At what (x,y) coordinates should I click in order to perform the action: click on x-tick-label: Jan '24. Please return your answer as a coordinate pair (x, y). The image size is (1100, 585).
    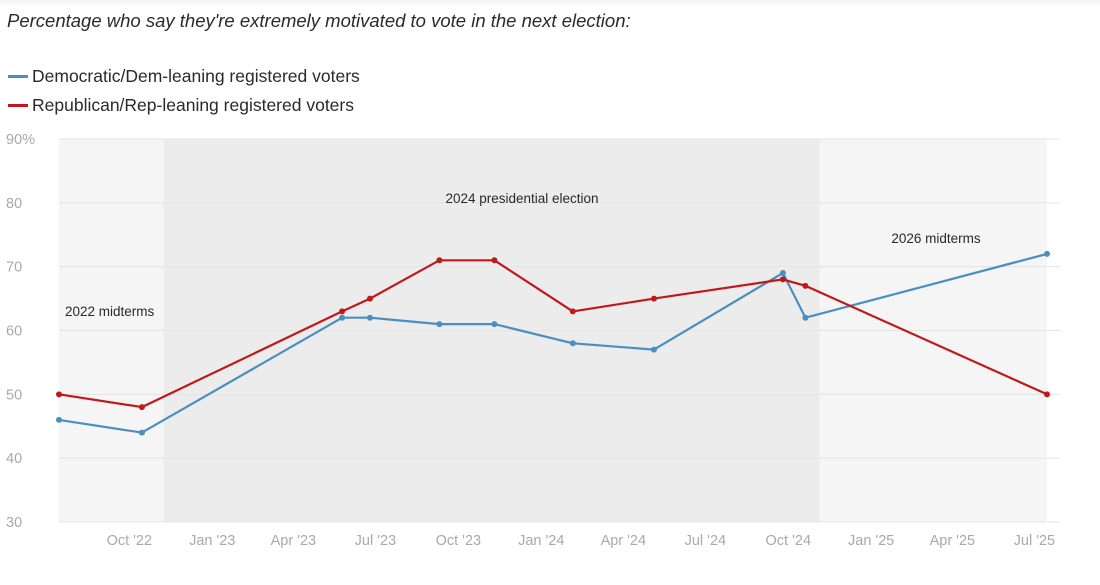
    Looking at the image, I should click on (541, 541).